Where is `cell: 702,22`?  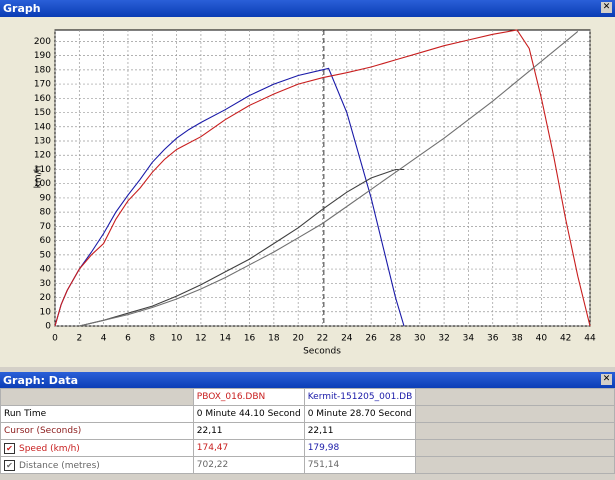 cell: 702,22 is located at coordinates (248, 465).